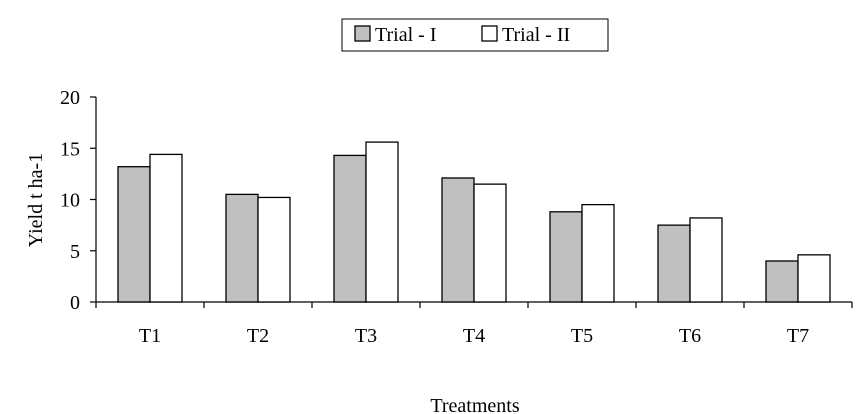 The image size is (860, 414). What do you see at coordinates (36, 200) in the screenshot?
I see `y-axis-label: Yield t ha-1` at bounding box center [36, 200].